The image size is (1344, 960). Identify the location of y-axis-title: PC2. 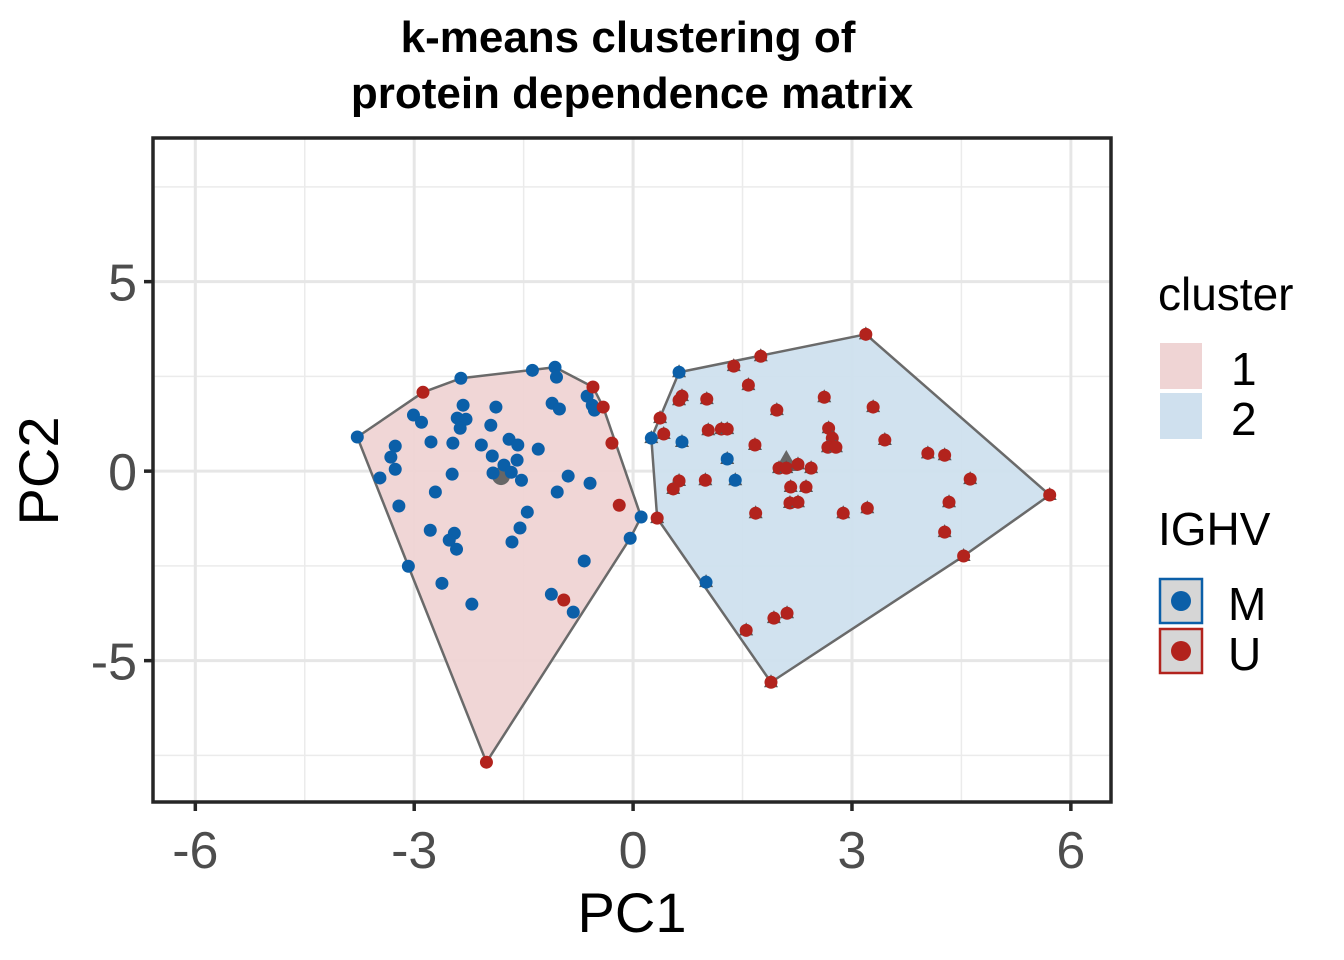
(38, 471).